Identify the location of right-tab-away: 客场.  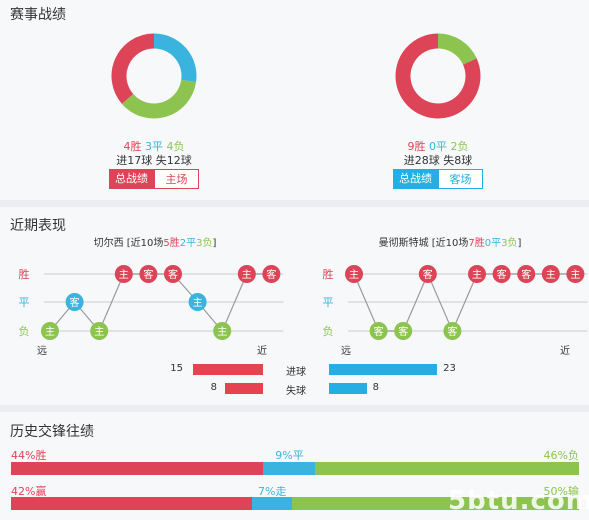
(460, 179).